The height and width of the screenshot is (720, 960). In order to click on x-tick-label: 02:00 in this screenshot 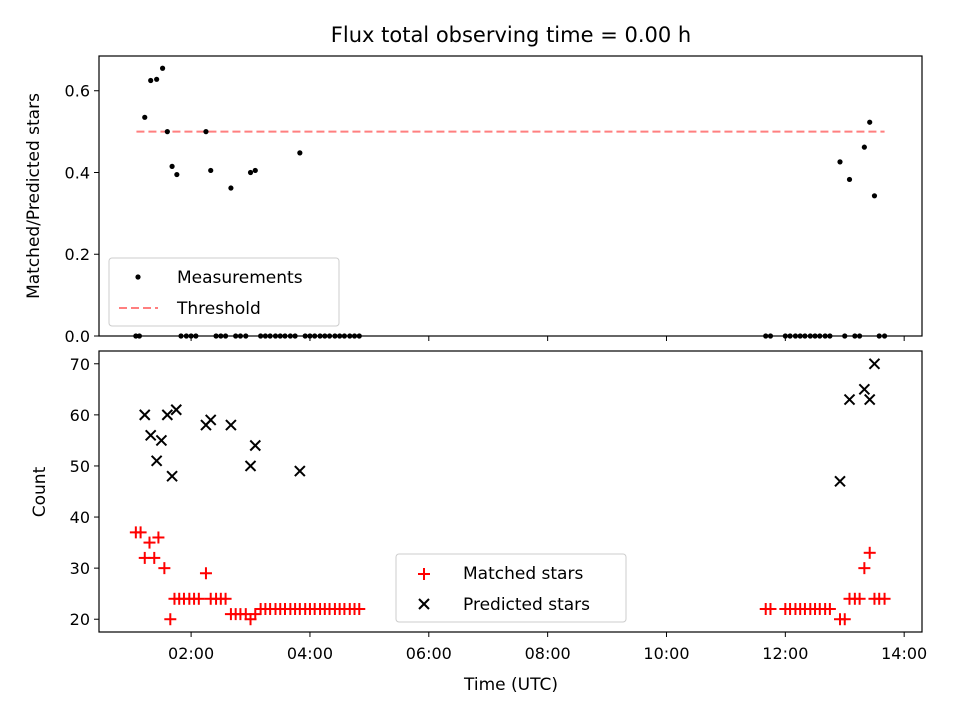, I will do `click(191, 653)`.